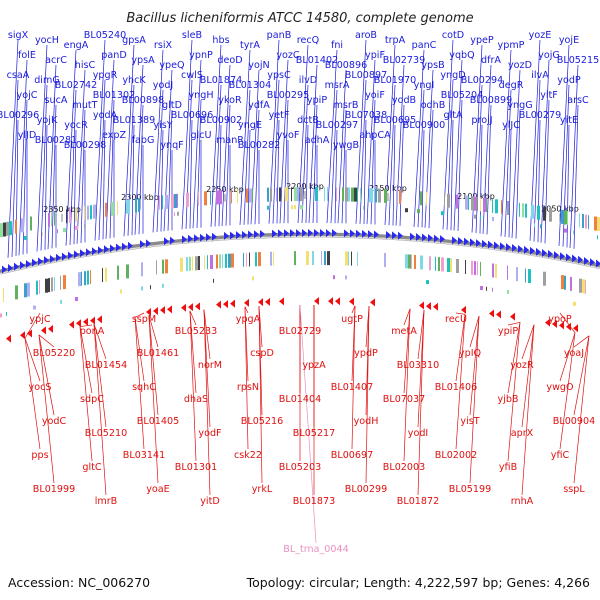  I want to click on reverse-gene-label: BL05203, so click(300, 467).